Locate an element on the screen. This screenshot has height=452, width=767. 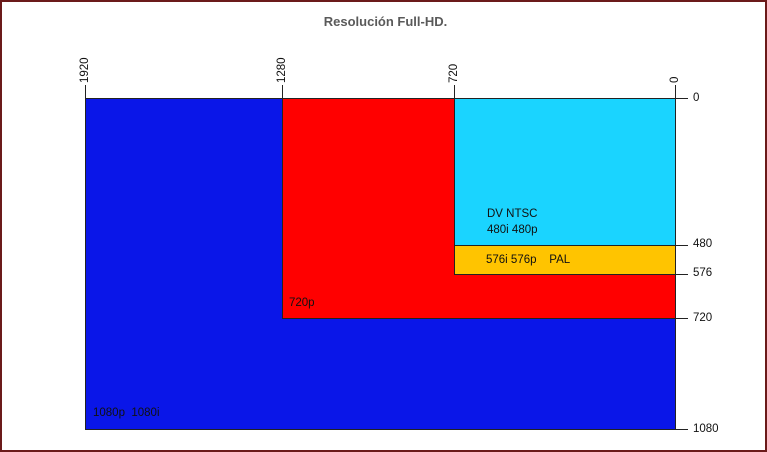
label-1080: 1080p 1080i is located at coordinates (126, 413).